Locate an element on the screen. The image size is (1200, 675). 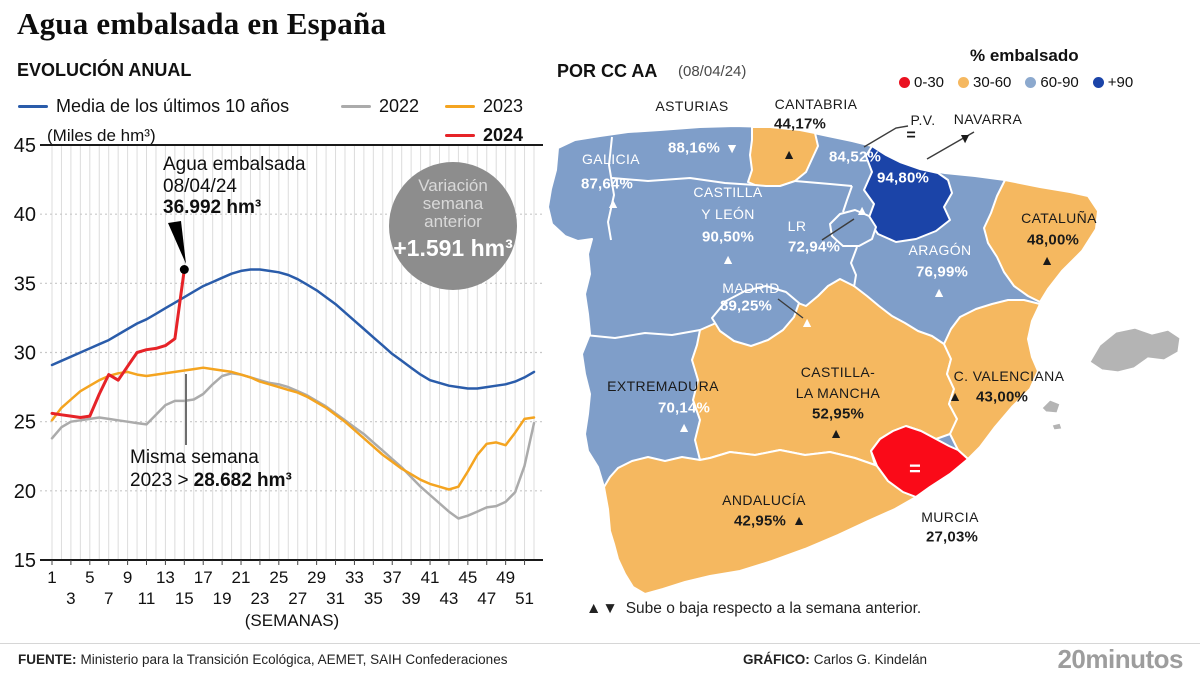
variation-badge: Variación semana anterior +1.591 hm³ is located at coordinates (453, 226).